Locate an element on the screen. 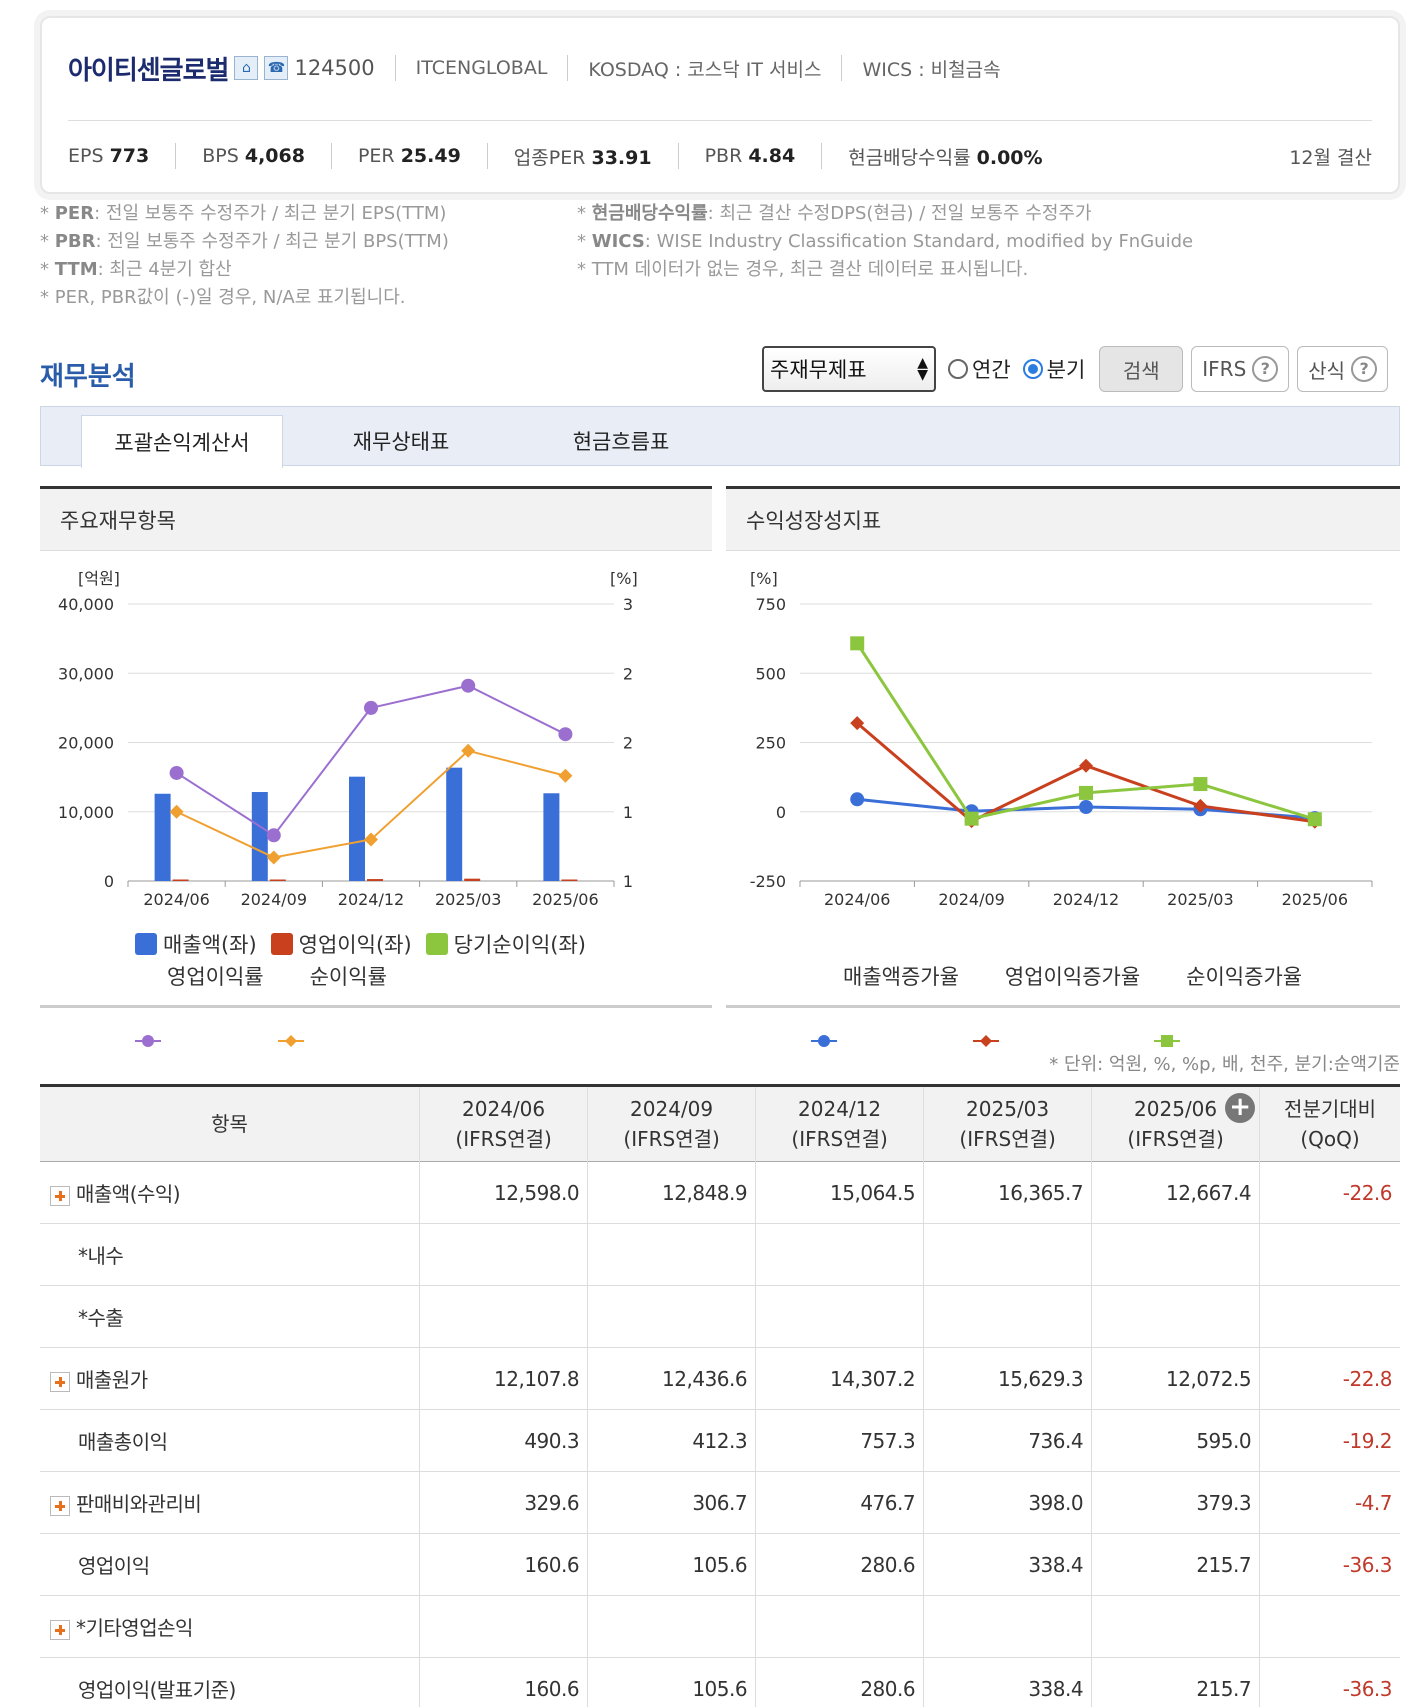 This screenshot has width=1417, height=1707. ifrs-button: IFRS? is located at coordinates (1240, 369).